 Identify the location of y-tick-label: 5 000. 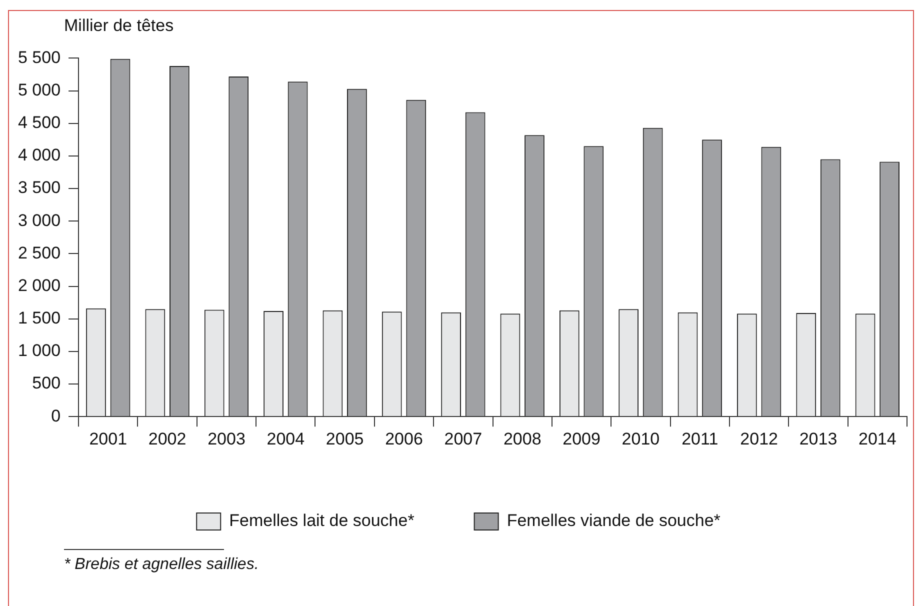
(39, 90).